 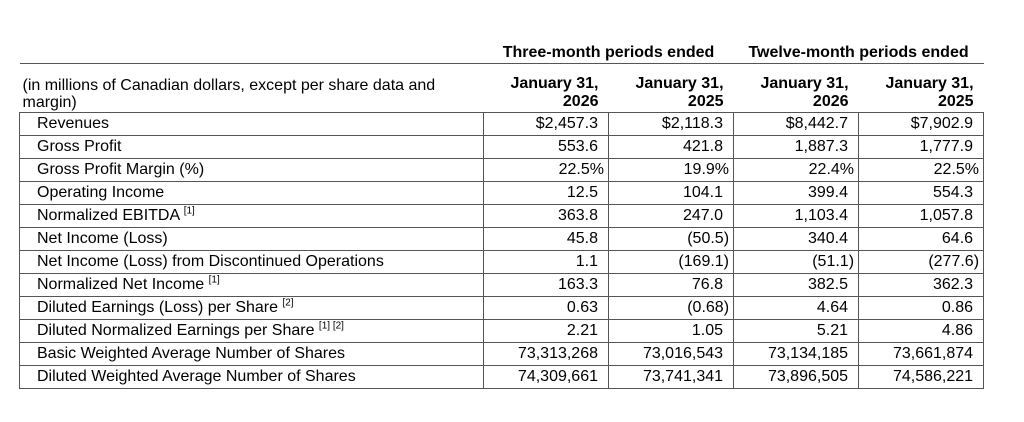 I want to click on value-cell: 74,309,661, so click(x=546, y=377).